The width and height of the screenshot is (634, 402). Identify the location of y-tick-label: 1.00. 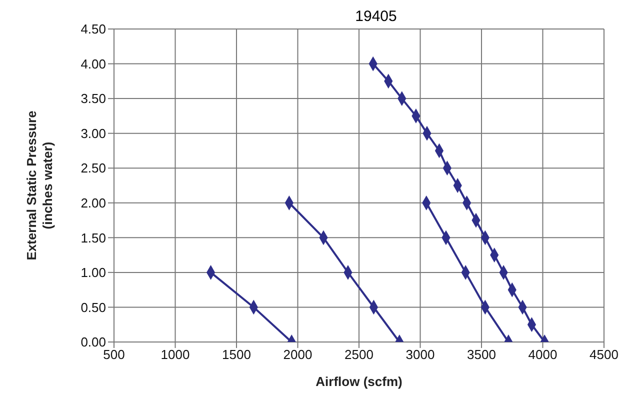
(93, 272).